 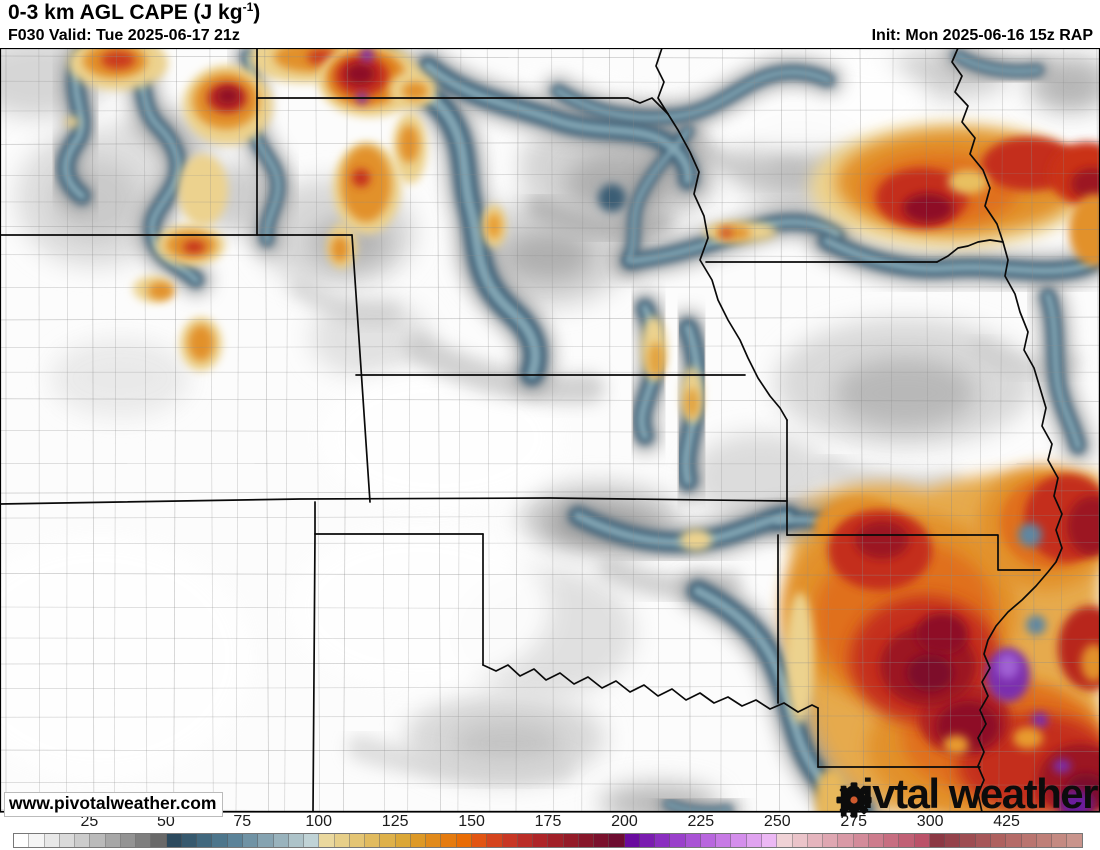 What do you see at coordinates (970, 251) in the screenshot?
I see `border-des-moines-river` at bounding box center [970, 251].